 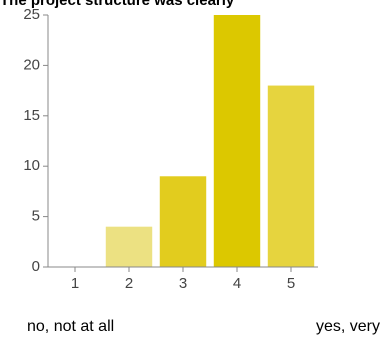 I want to click on x-tick-label: 4, so click(x=237, y=283).